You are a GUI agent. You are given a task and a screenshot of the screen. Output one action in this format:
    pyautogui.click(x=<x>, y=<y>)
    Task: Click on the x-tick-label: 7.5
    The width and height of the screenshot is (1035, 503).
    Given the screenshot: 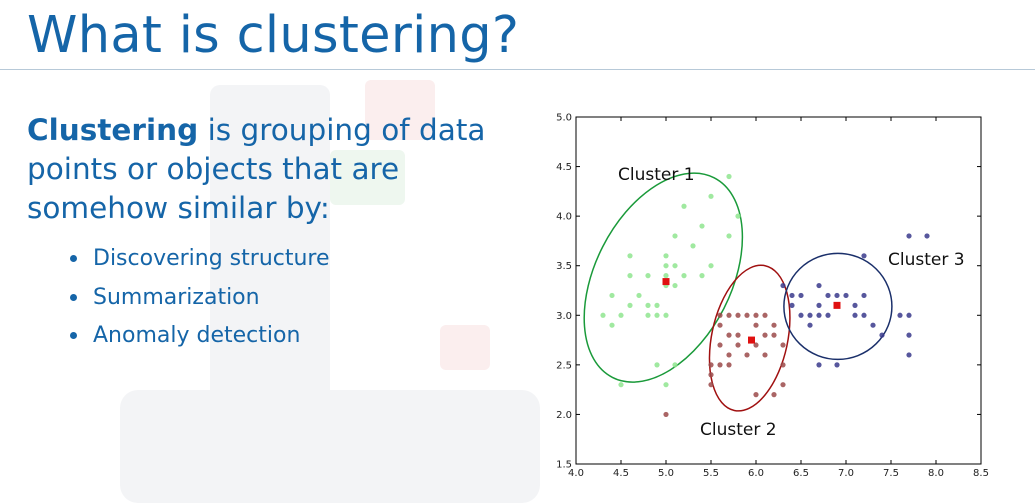 What is the action you would take?
    pyautogui.click(x=891, y=473)
    